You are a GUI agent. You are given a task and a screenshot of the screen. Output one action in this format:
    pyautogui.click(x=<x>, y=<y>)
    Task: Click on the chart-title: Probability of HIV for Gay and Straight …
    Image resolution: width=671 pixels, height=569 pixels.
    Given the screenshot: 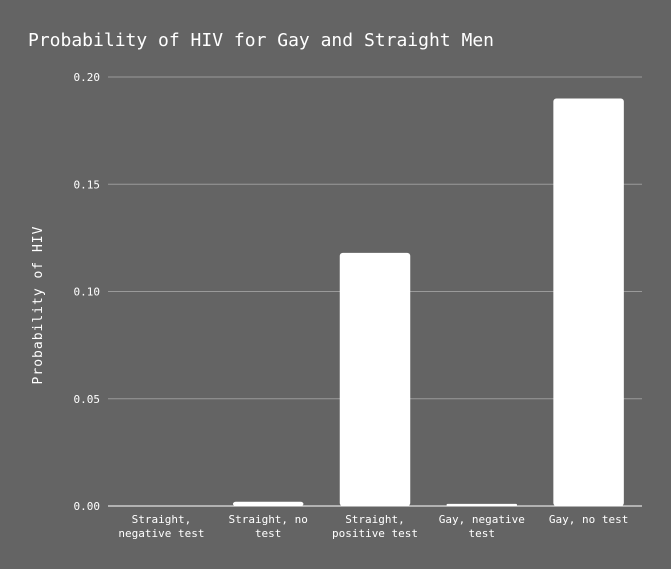 What is the action you would take?
    pyautogui.click(x=261, y=40)
    